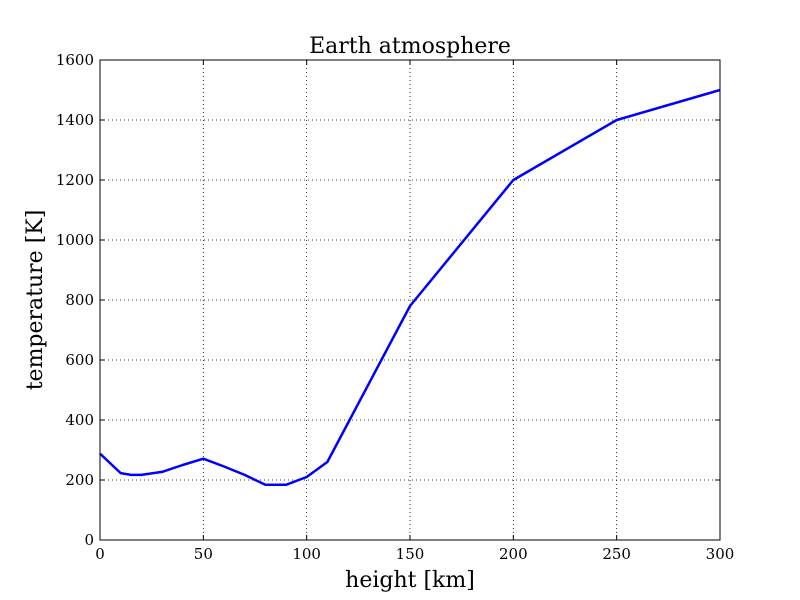  What do you see at coordinates (89, 540) in the screenshot?
I see `y-tick-label: 0` at bounding box center [89, 540].